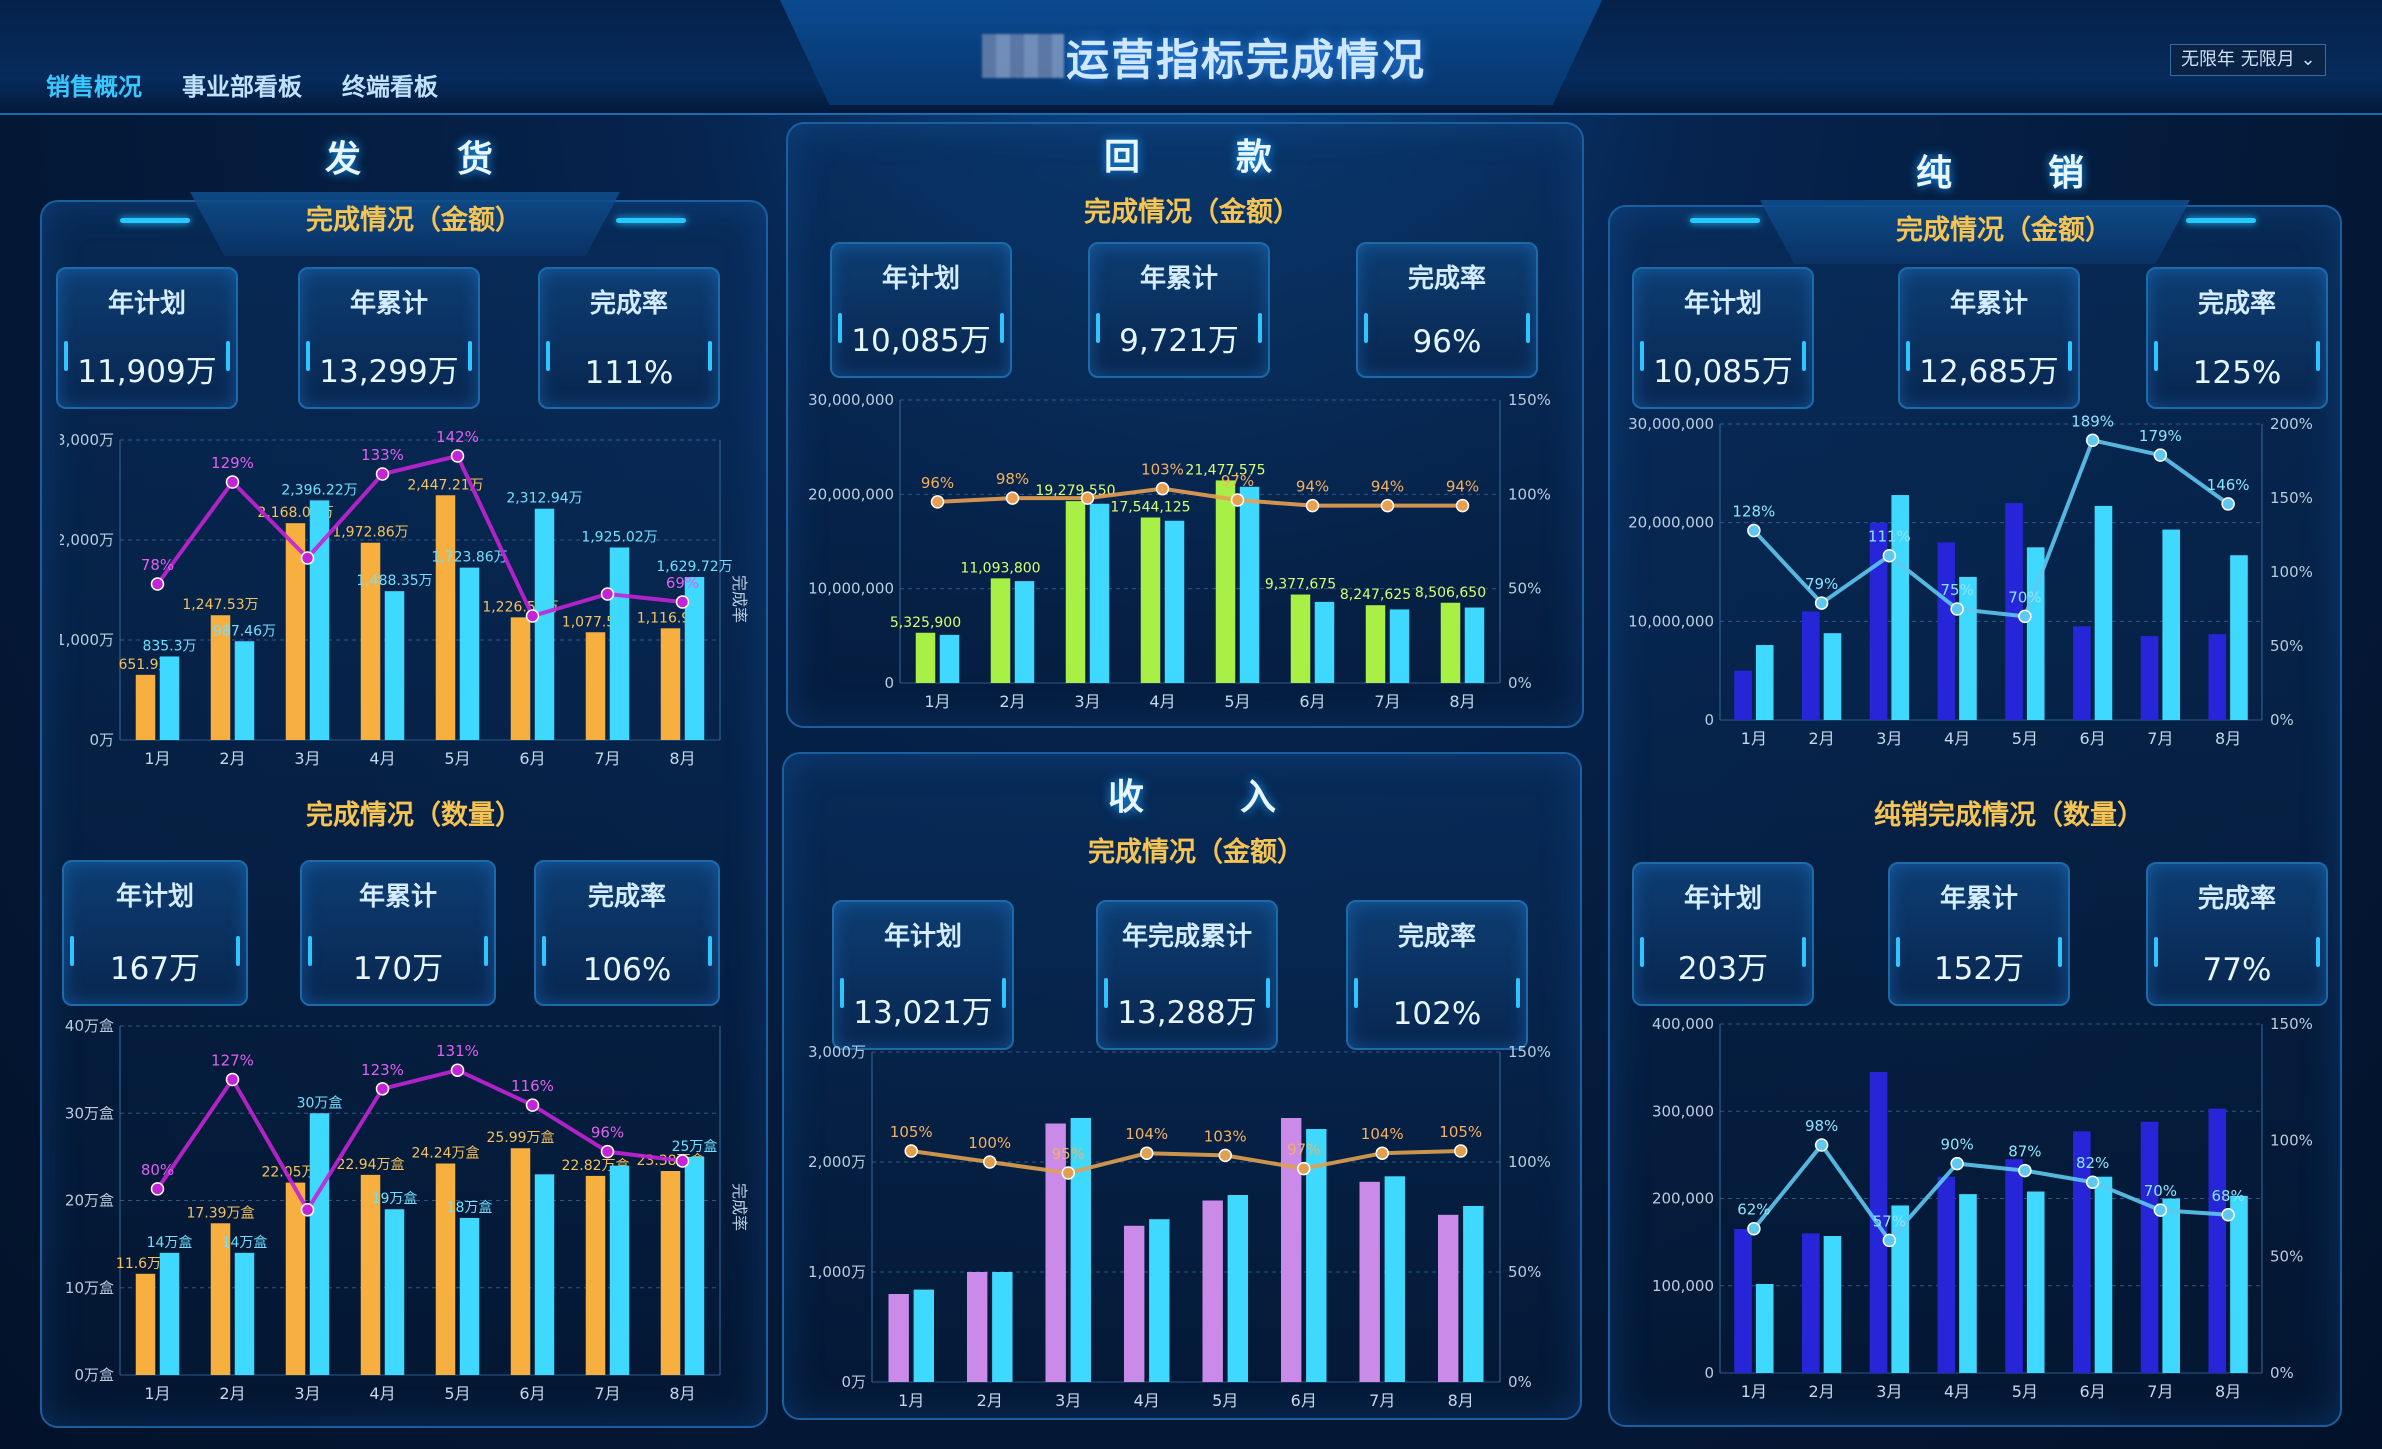  What do you see at coordinates (2208, 59) in the screenshot?
I see `year-filter: 无限年` at bounding box center [2208, 59].